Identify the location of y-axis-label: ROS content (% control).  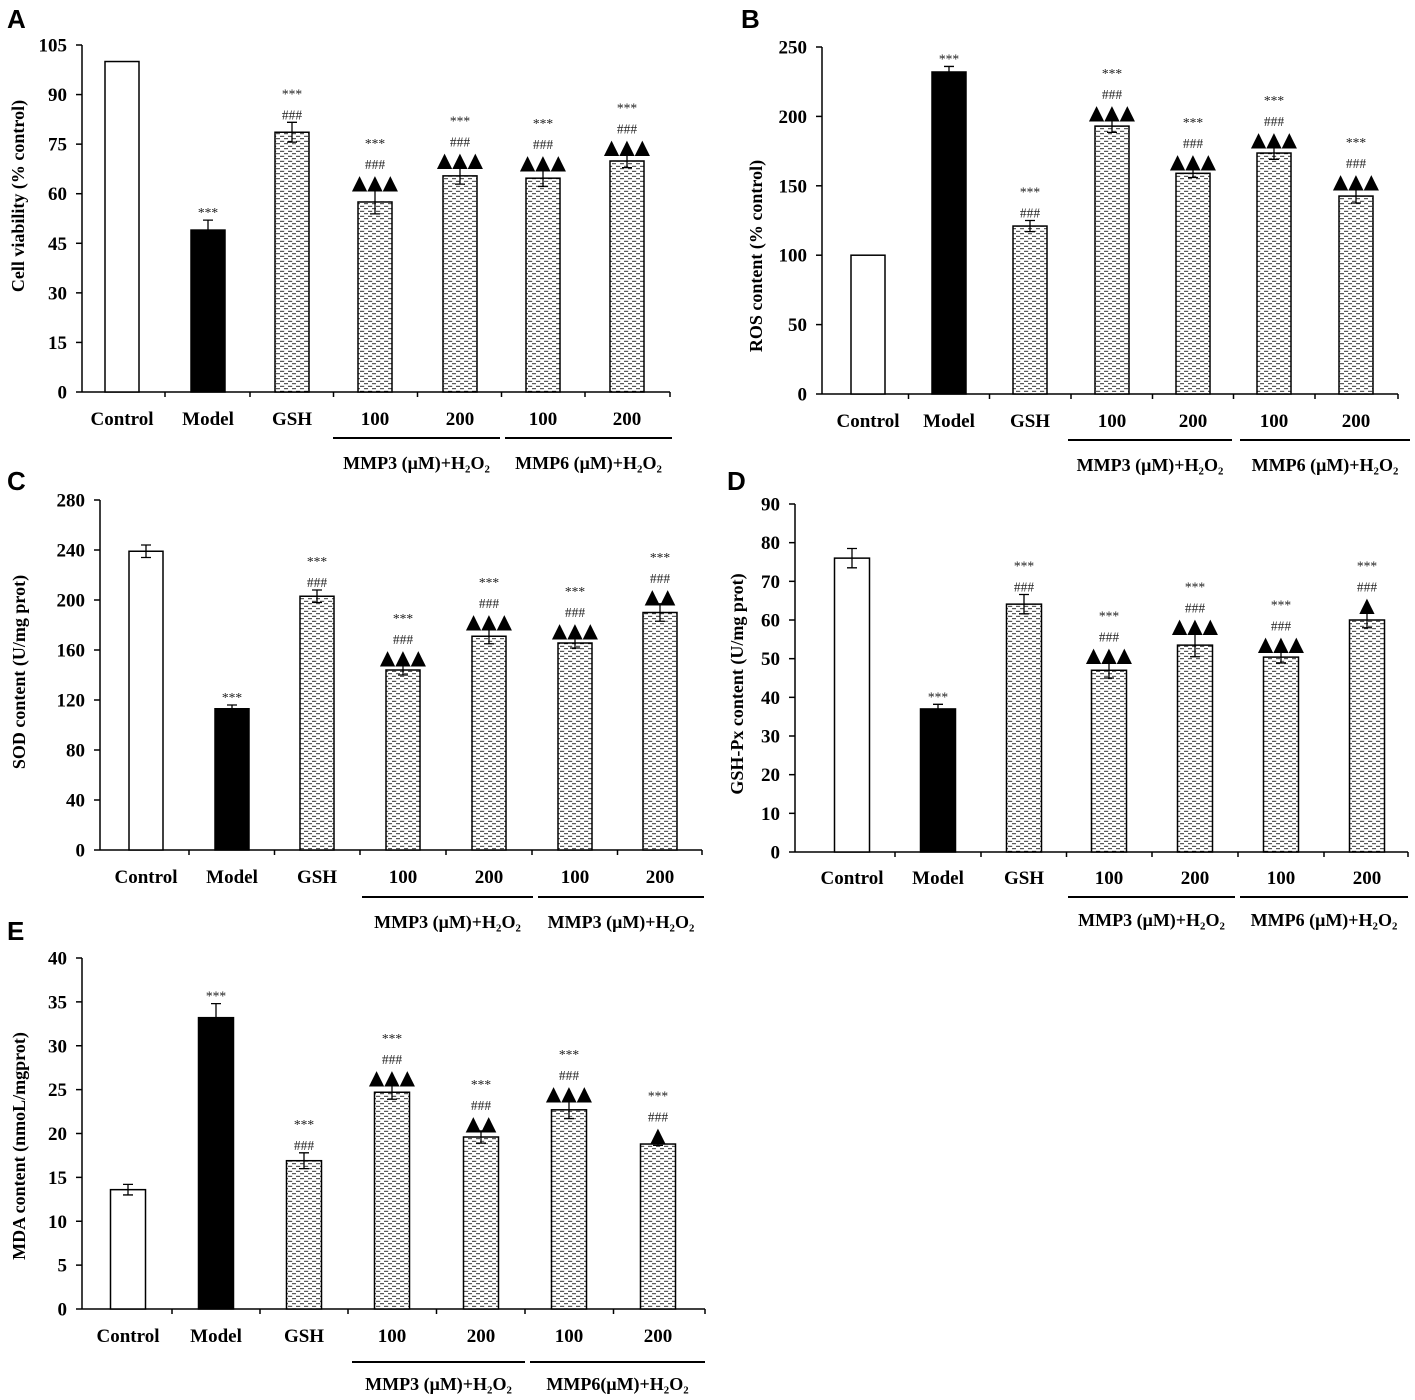
(756, 256).